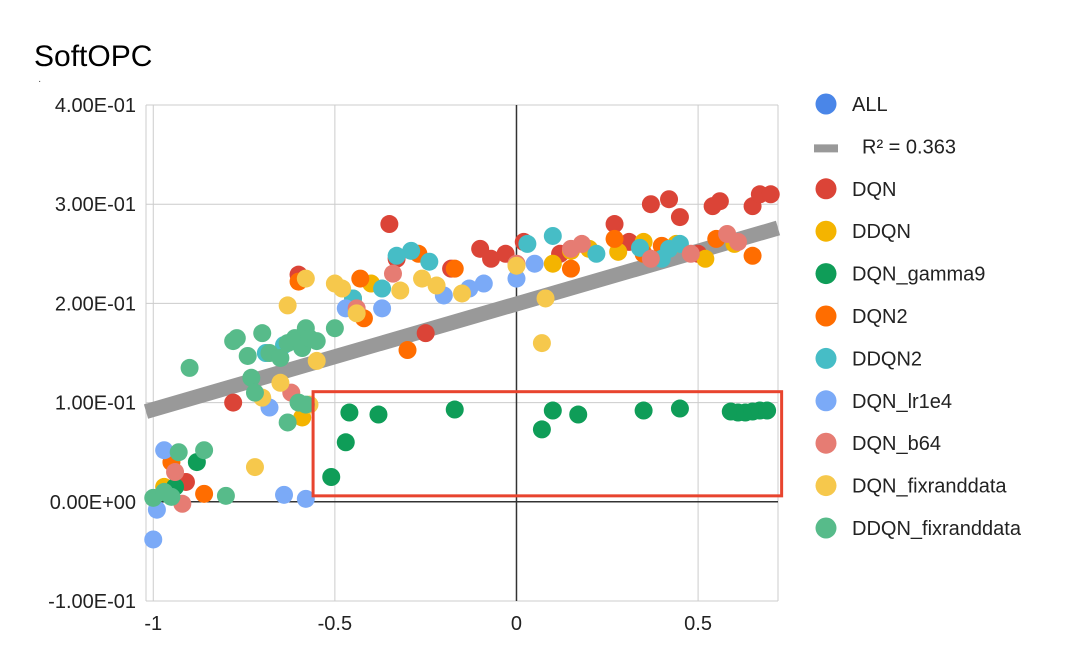 The width and height of the screenshot is (1081, 671). I want to click on legend-item: DQN_b64, so click(878, 443).